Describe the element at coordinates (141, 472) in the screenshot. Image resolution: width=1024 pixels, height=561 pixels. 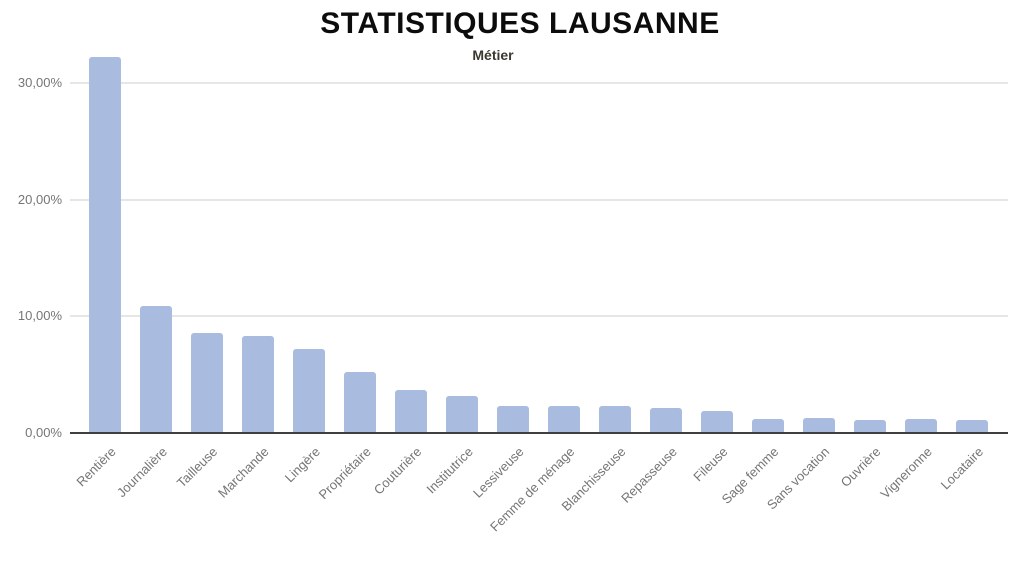
I see `x-axis-label: Journalière` at that location.